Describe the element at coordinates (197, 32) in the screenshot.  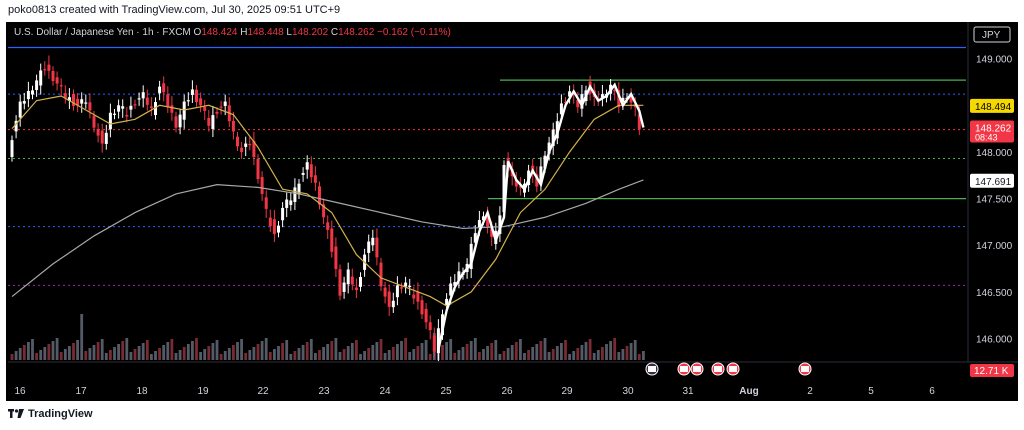
I see `open-label: O` at that location.